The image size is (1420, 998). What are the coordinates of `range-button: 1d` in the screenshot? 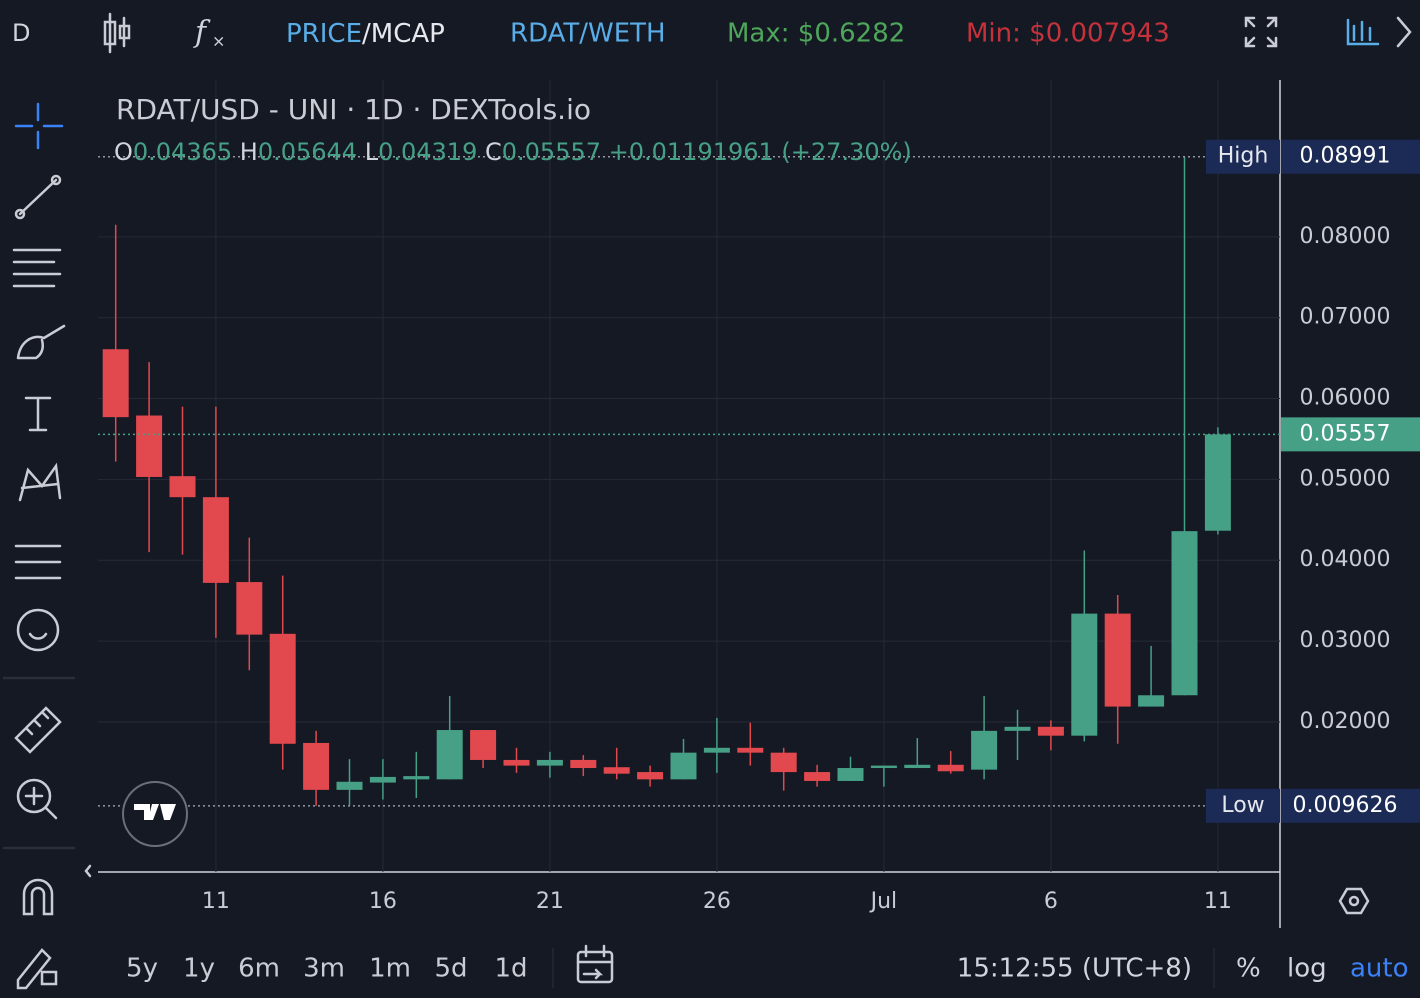 It's located at (510, 969).